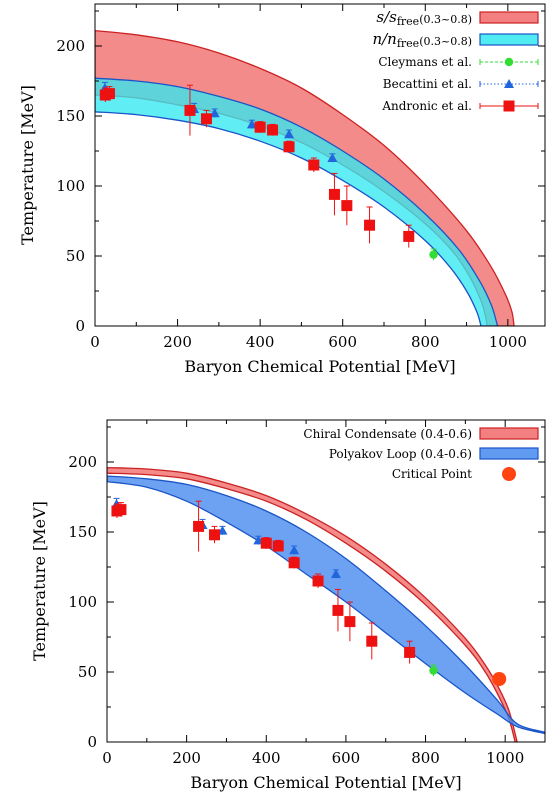 The width and height of the screenshot is (547, 807). I want to click on legend-label: s/sfree(0.3~0.8), so click(424, 18).